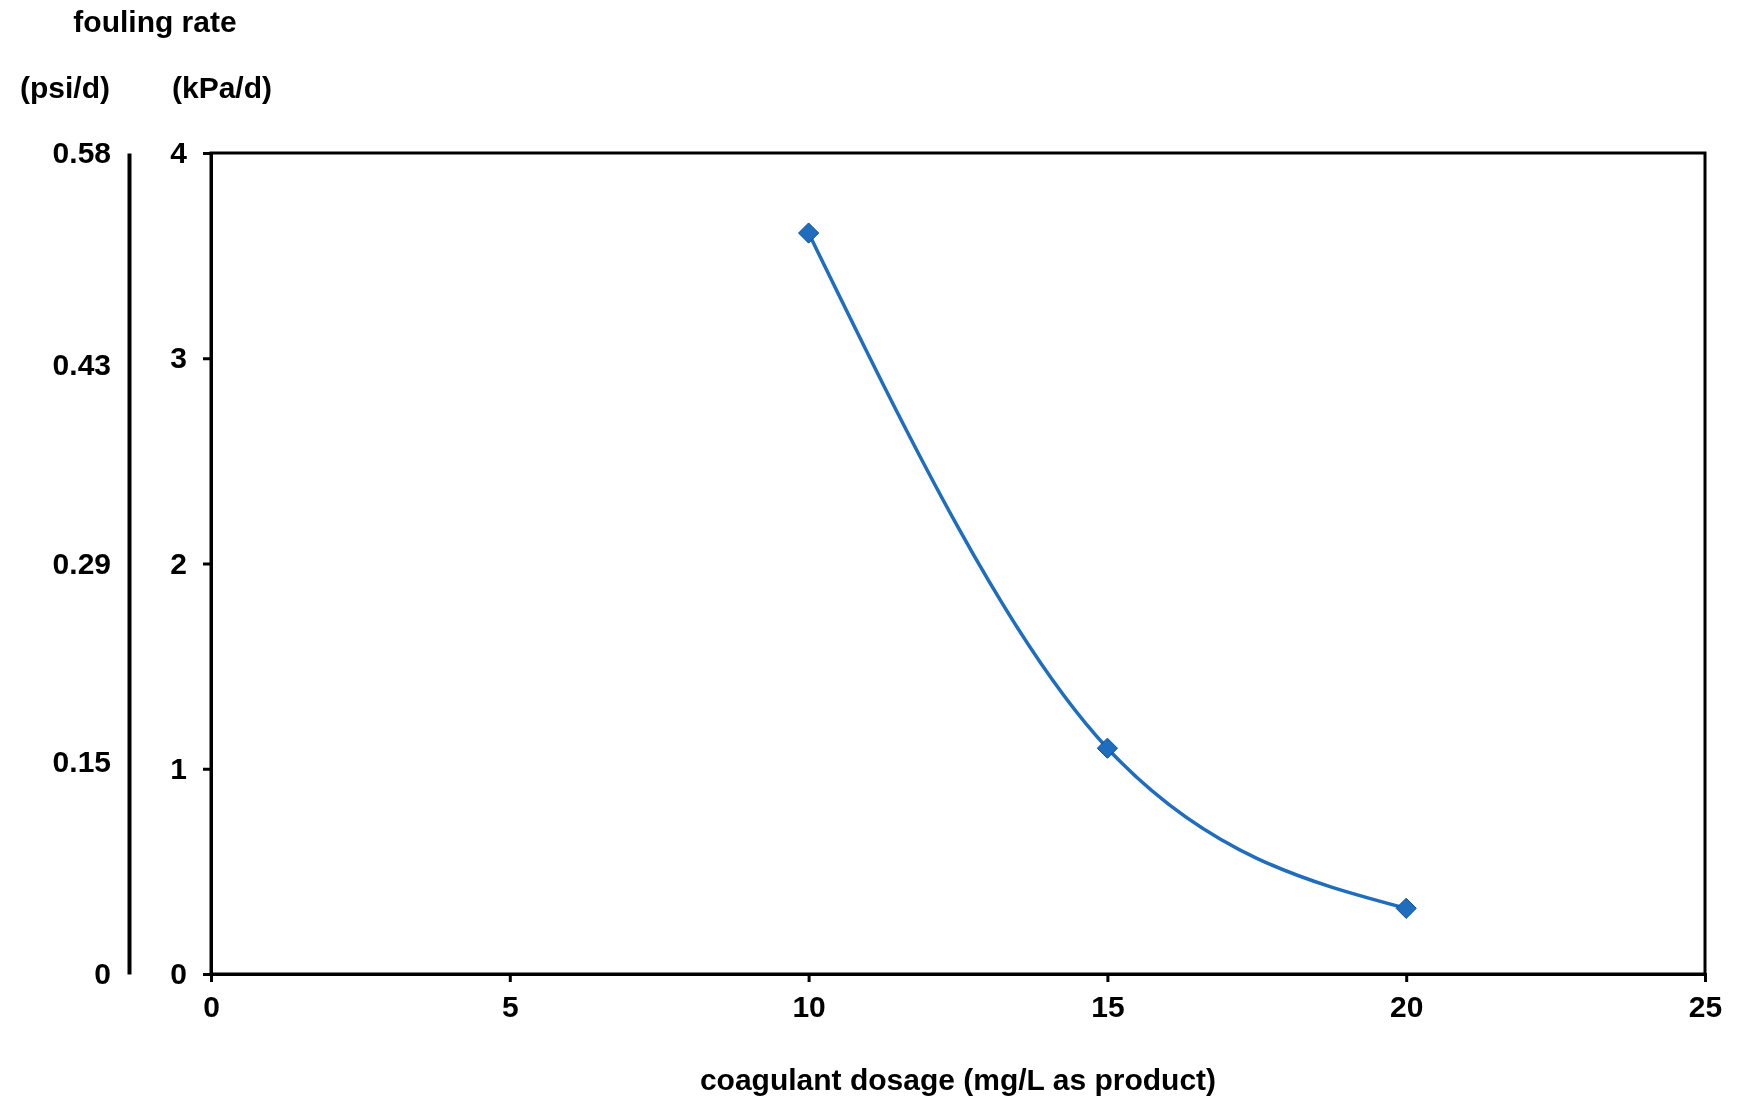 This screenshot has height=1103, width=1742. I want to click on x-tick-label: 15, so click(1108, 1007).